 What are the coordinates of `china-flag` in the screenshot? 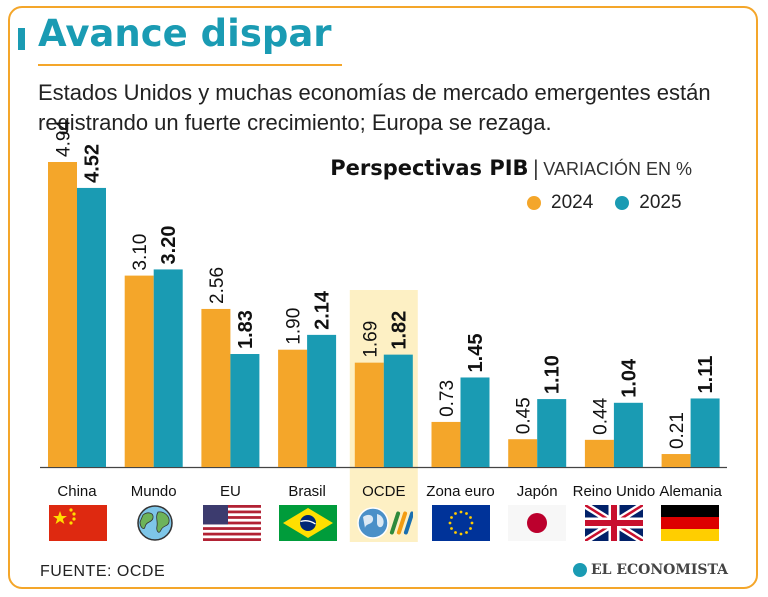 It's located at (78, 523).